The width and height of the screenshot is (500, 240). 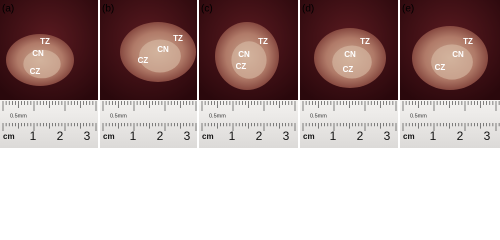 I want to click on panel: (a) TZ CN CZ 0.5mm cm 1 2 3, so click(x=49, y=74).